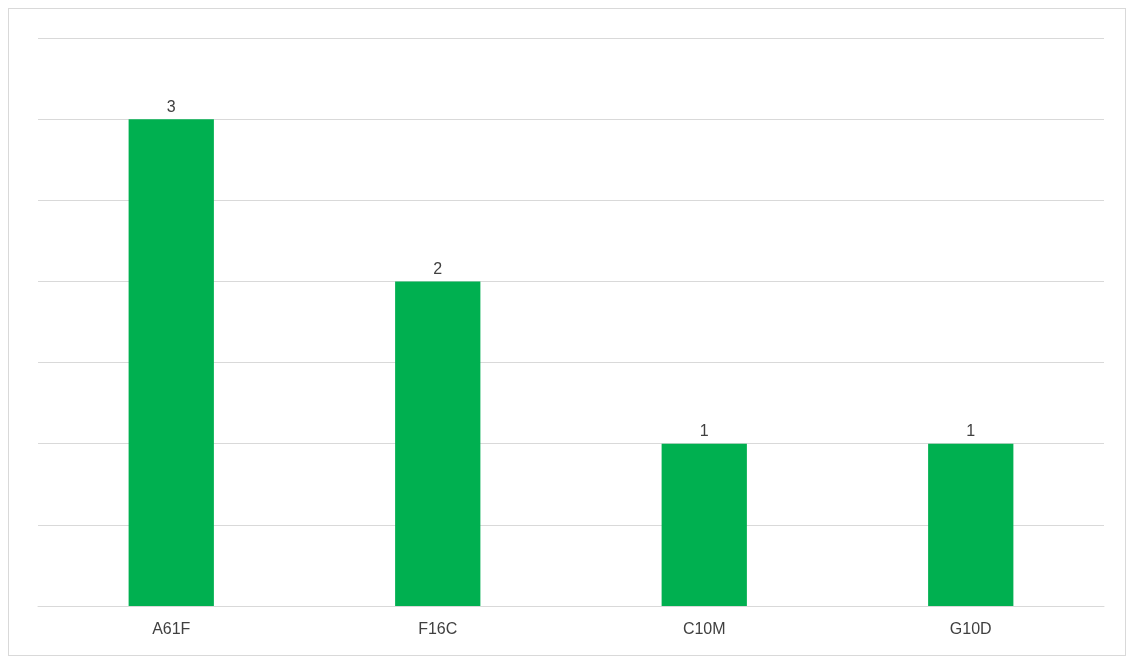 The width and height of the screenshot is (1134, 664). I want to click on data-label: 3, so click(171, 106).